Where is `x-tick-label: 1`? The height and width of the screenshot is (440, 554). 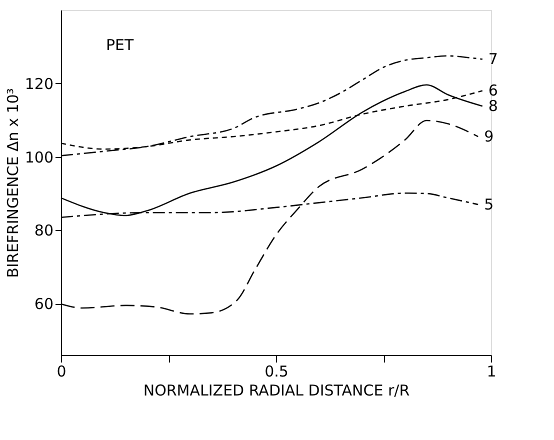
x-tick-label: 1 is located at coordinates (491, 371).